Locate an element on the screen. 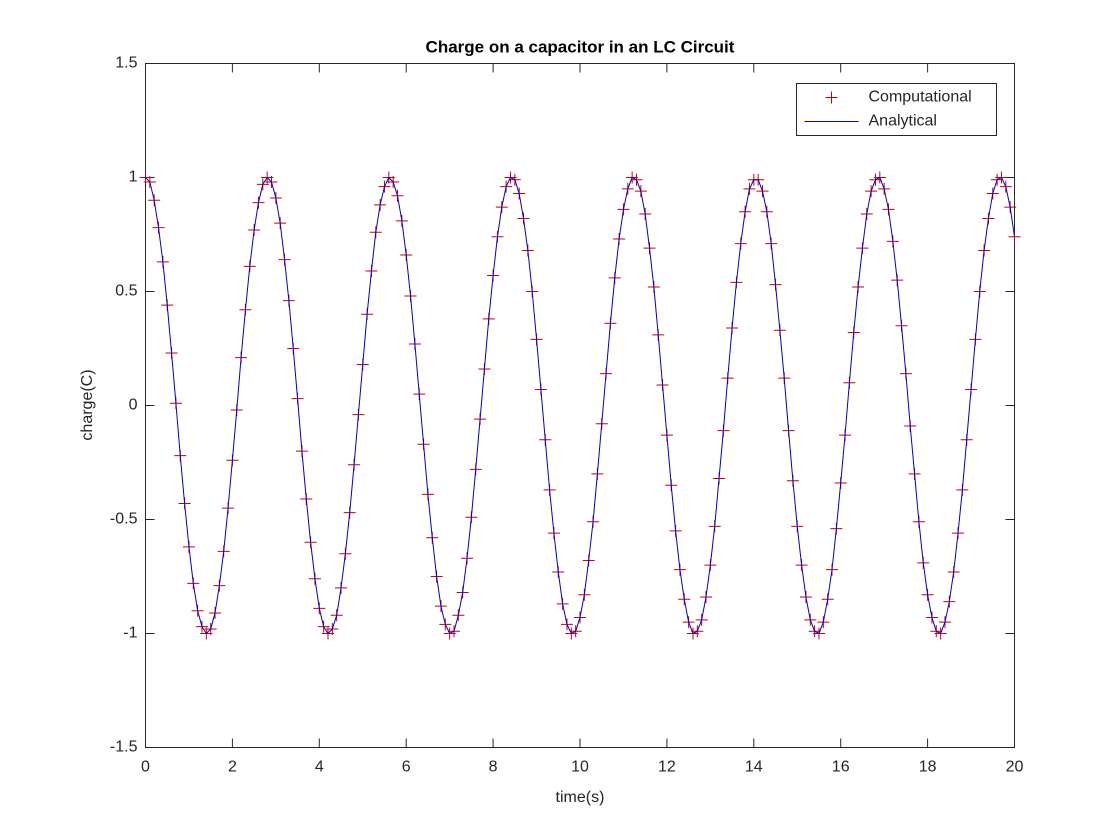 Image resolution: width=1120 pixels, height=840 pixels. x-axis-label: time(s) is located at coordinates (580, 797).